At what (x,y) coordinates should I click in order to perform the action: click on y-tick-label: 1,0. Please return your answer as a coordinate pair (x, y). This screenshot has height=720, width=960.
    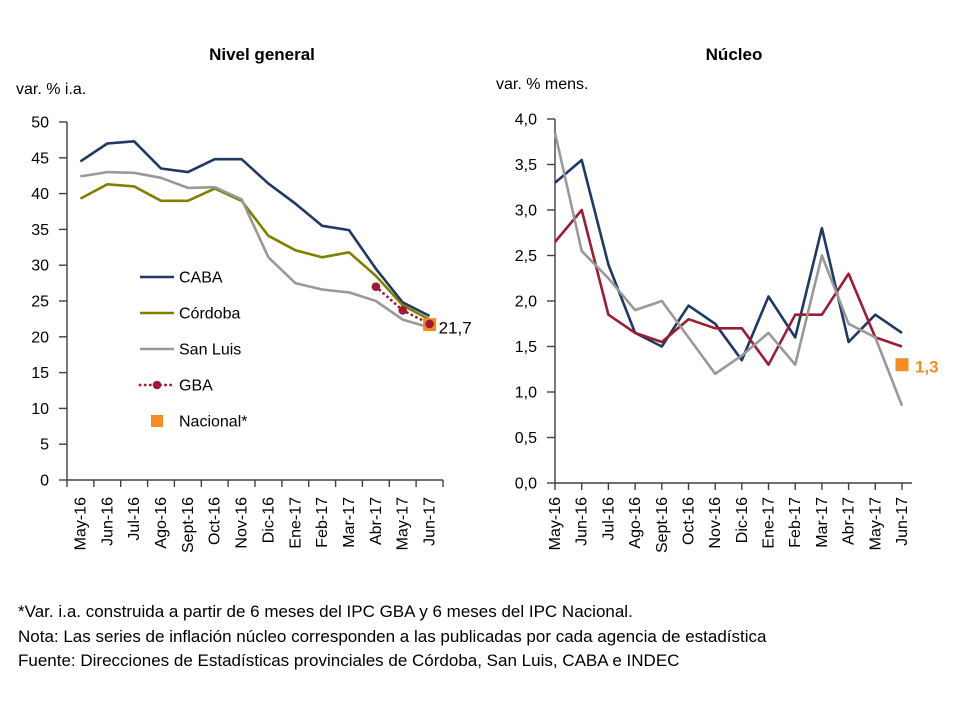
    Looking at the image, I should click on (526, 393).